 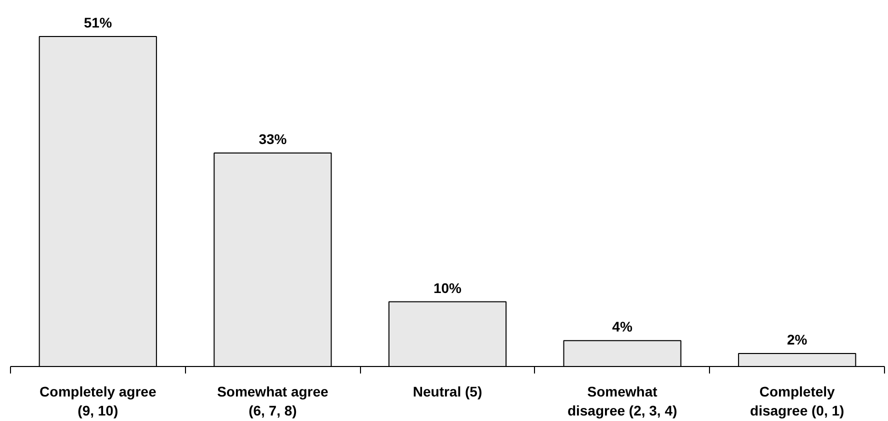 I want to click on x-tick-label: Neutral (5), so click(x=447, y=392).